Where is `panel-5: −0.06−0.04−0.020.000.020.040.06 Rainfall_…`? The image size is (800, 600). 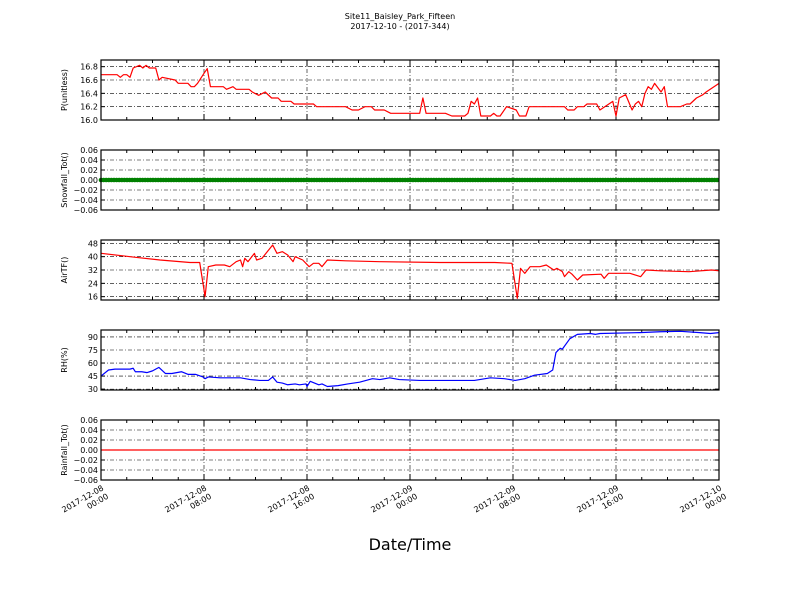
panel-5: −0.06−0.04−0.020.000.020.040.06 Rainfall_… is located at coordinates (390, 450).